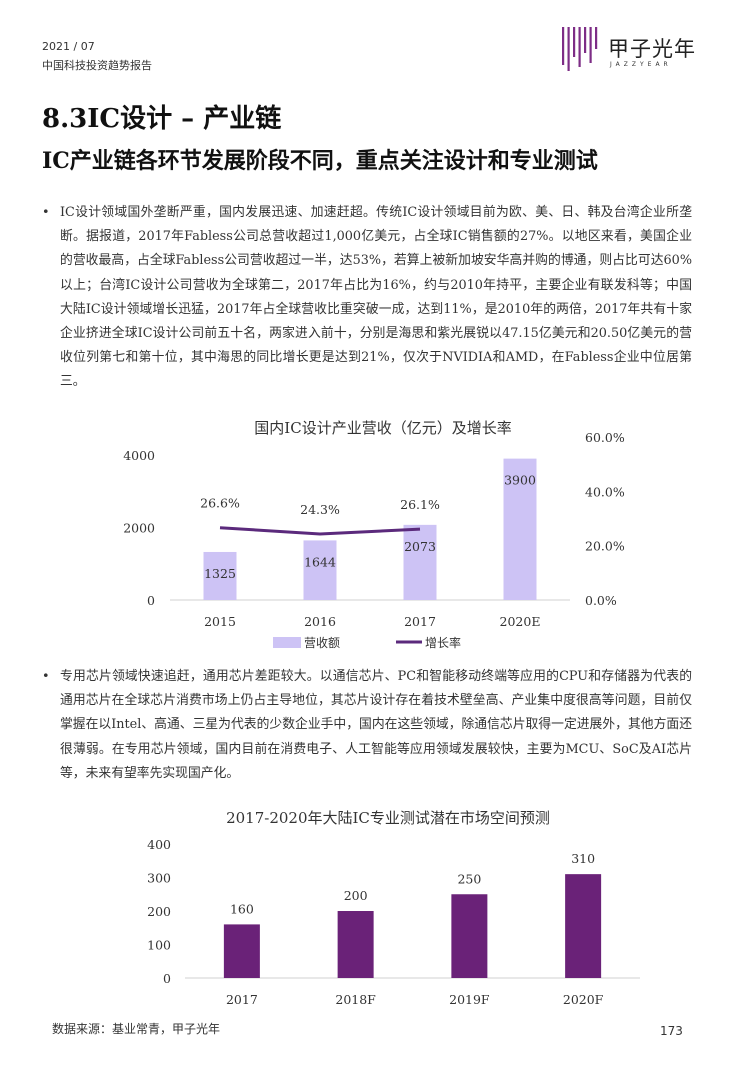  Describe the element at coordinates (139, 528) in the screenshot. I see `y-tick-label: 2000` at that location.